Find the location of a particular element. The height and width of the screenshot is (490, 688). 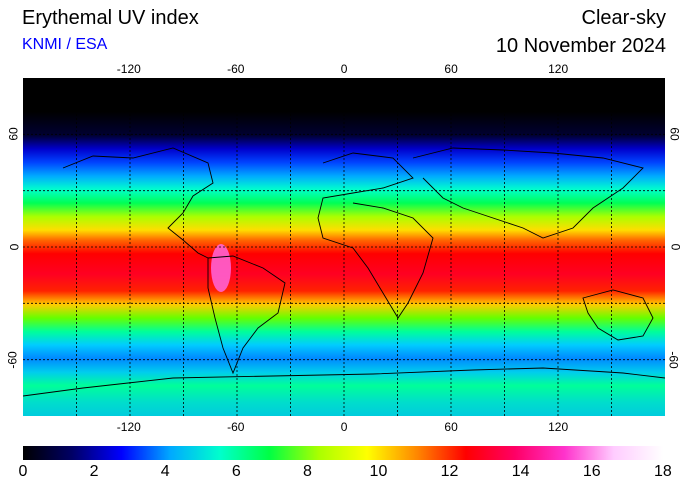

uv-colorbar is located at coordinates (343, 453).